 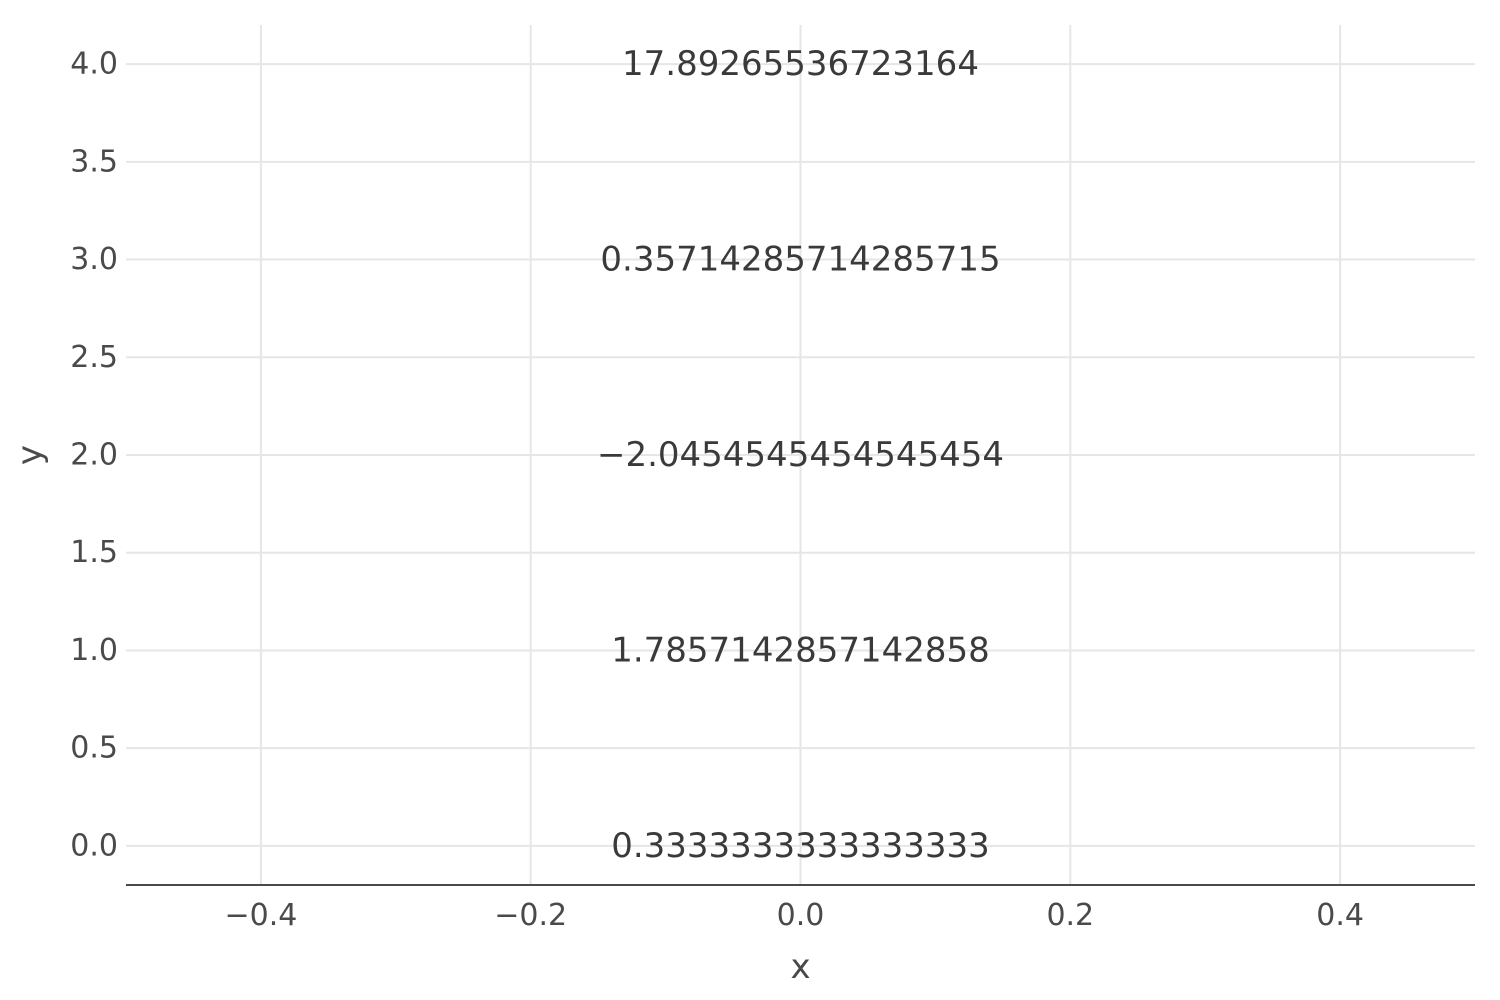 I want to click on data-point-label: 0.3333333333333333, so click(x=800, y=846).